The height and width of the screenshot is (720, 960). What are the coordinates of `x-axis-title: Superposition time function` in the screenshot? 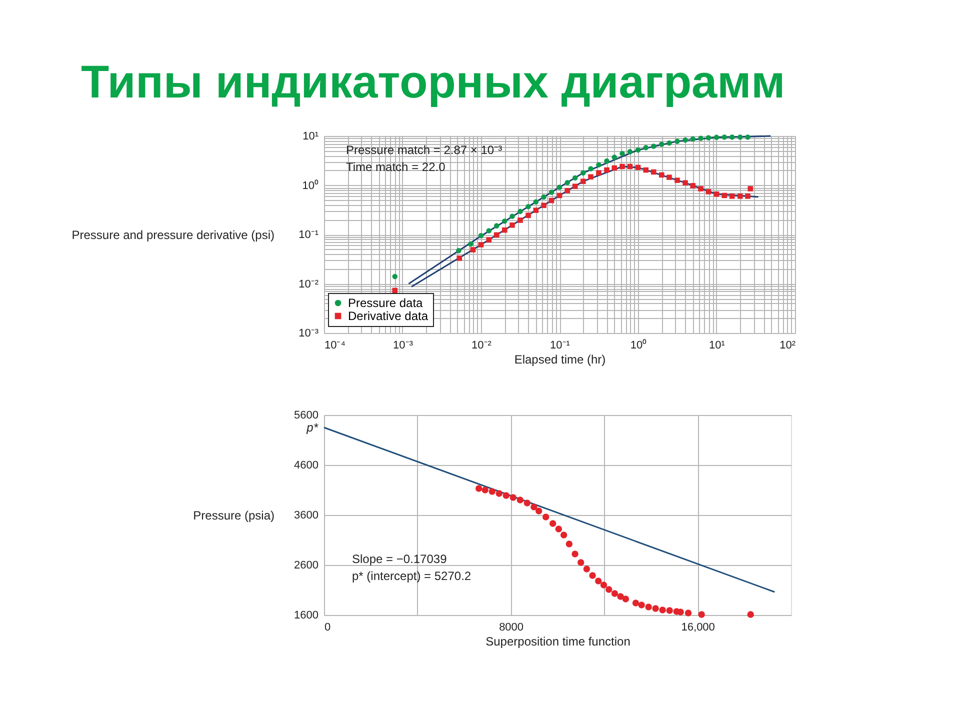 It's located at (558, 641).